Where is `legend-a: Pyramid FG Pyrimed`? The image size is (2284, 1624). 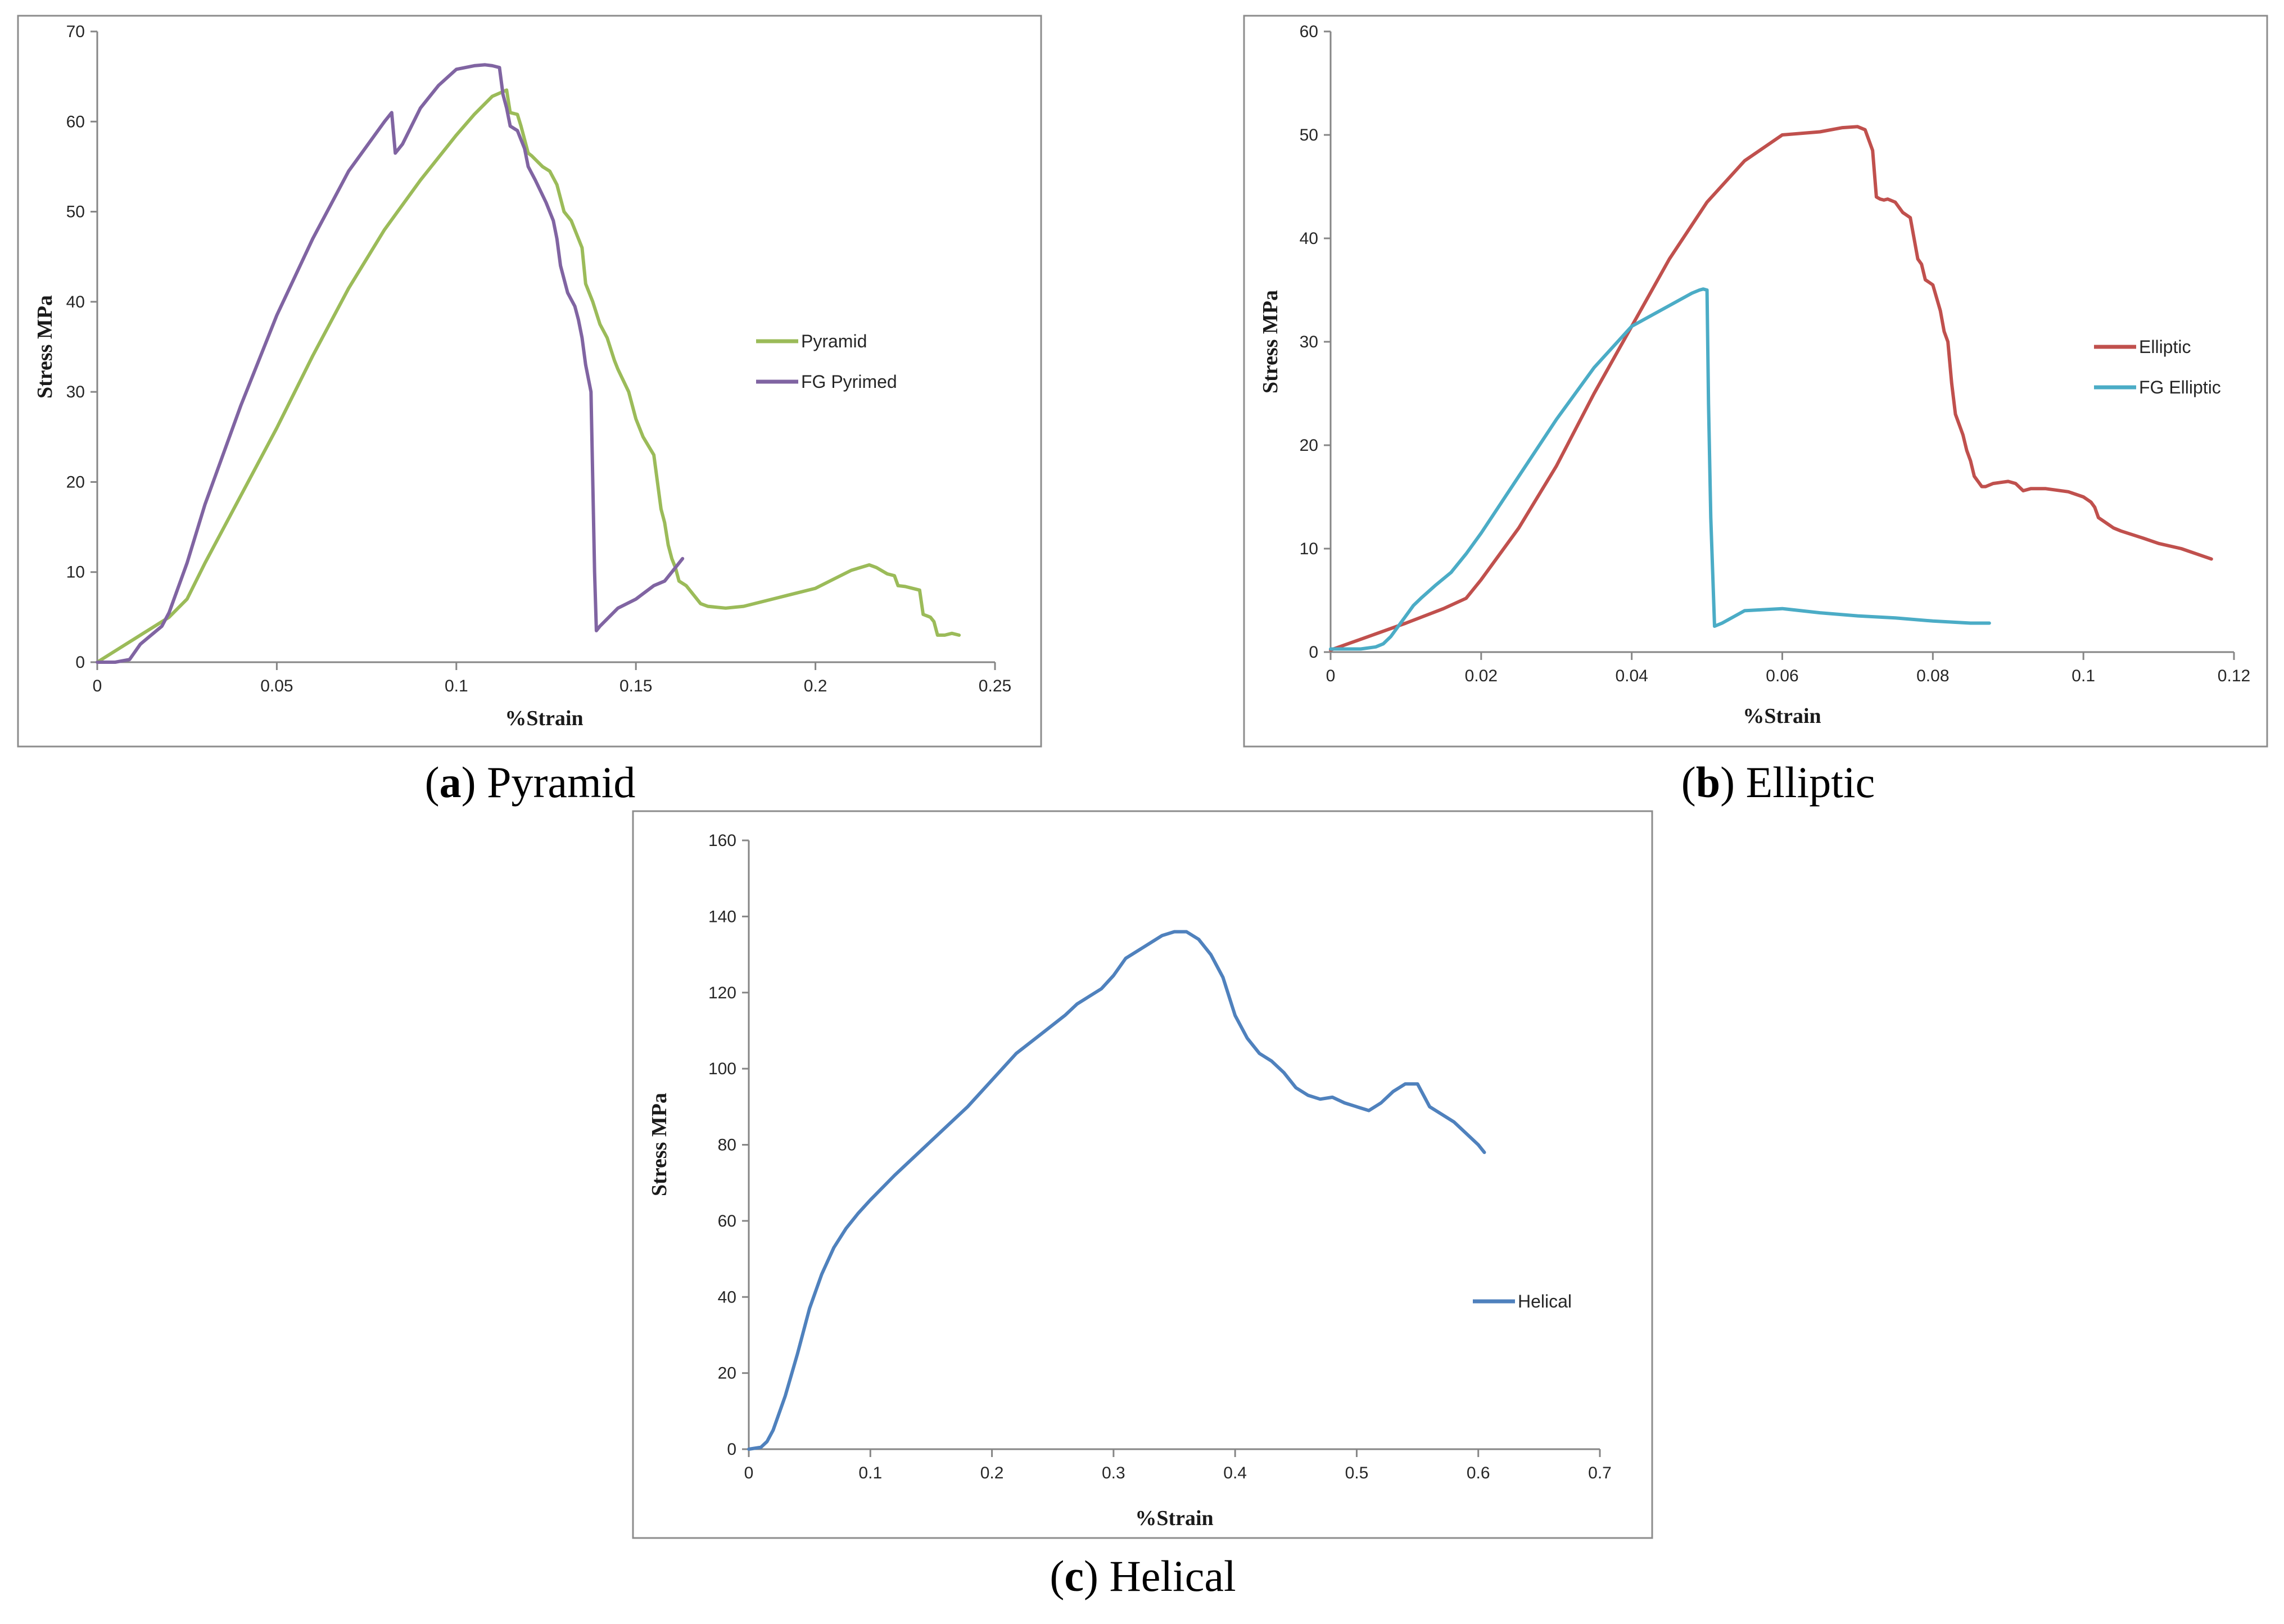 legend-a: Pyramid FG Pyrimed is located at coordinates (826, 361).